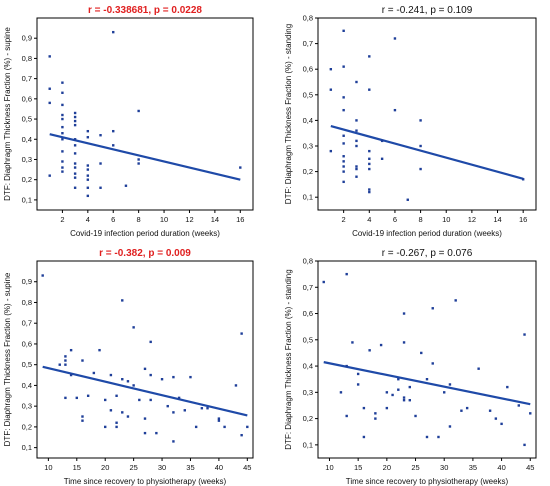 Image resolution: width=550 pixels, height=486 pixels. I want to click on x-tick-label: 16, so click(240, 219).